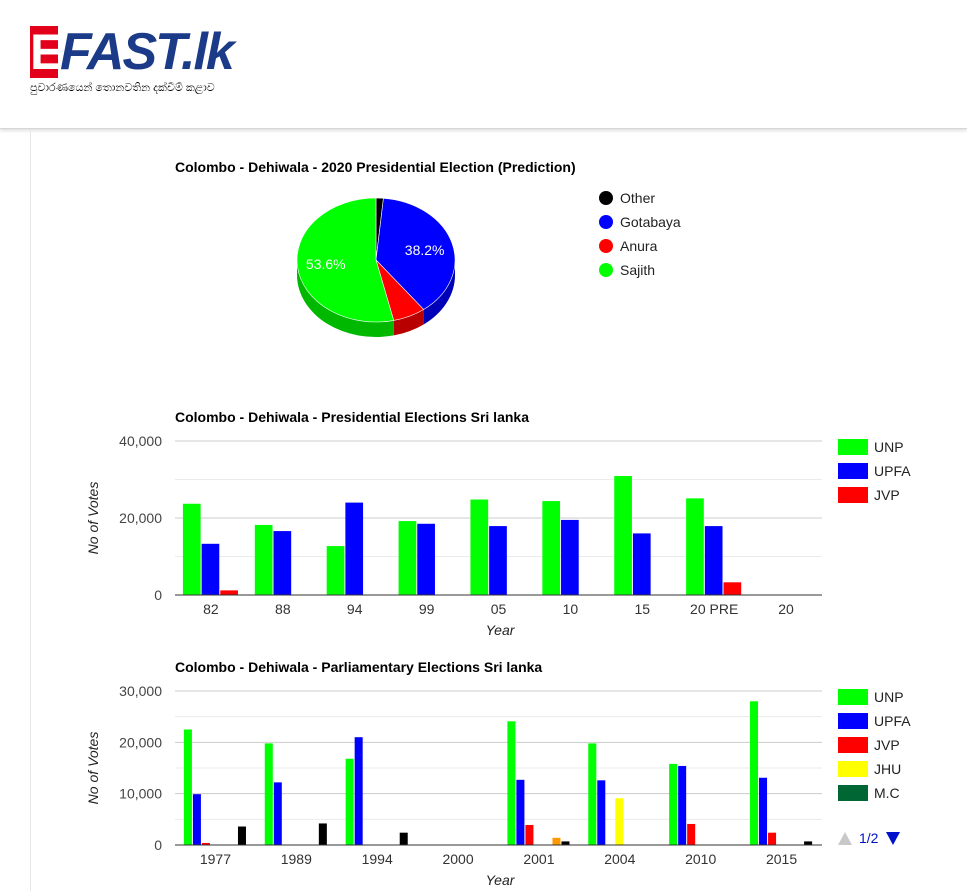  What do you see at coordinates (296, 859) in the screenshot?
I see `x-tick-label: 1989` at bounding box center [296, 859].